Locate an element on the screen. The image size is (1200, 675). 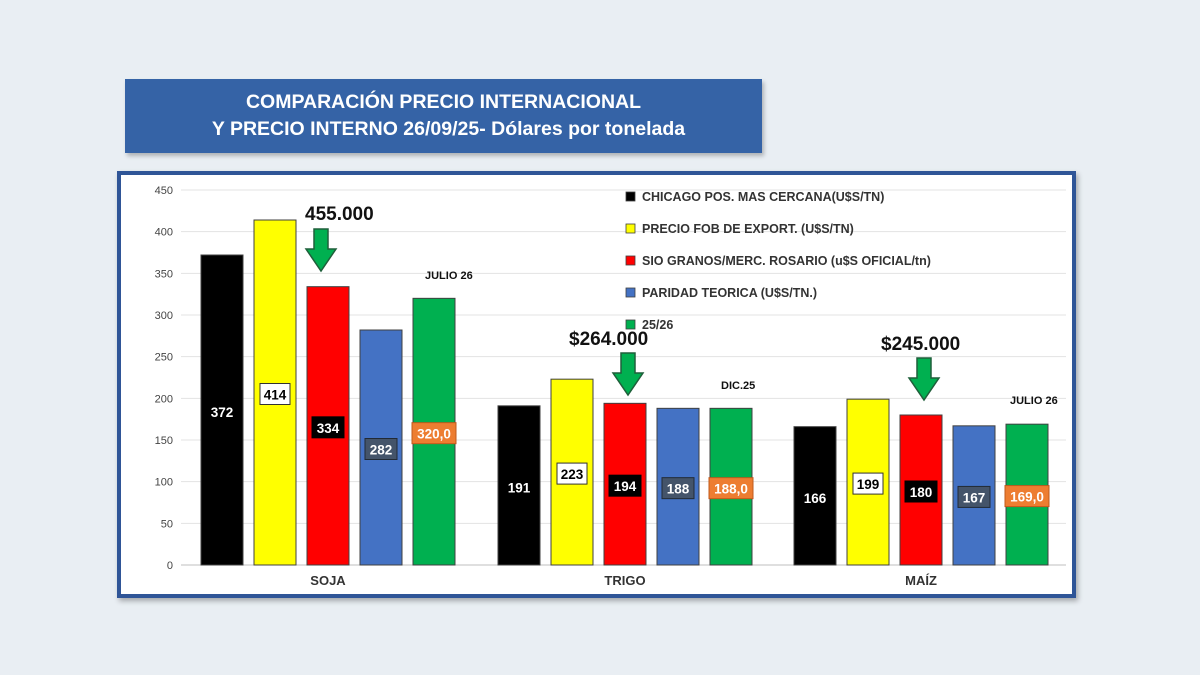
data-label-futuro-1: 188,0 is located at coordinates (731, 489).